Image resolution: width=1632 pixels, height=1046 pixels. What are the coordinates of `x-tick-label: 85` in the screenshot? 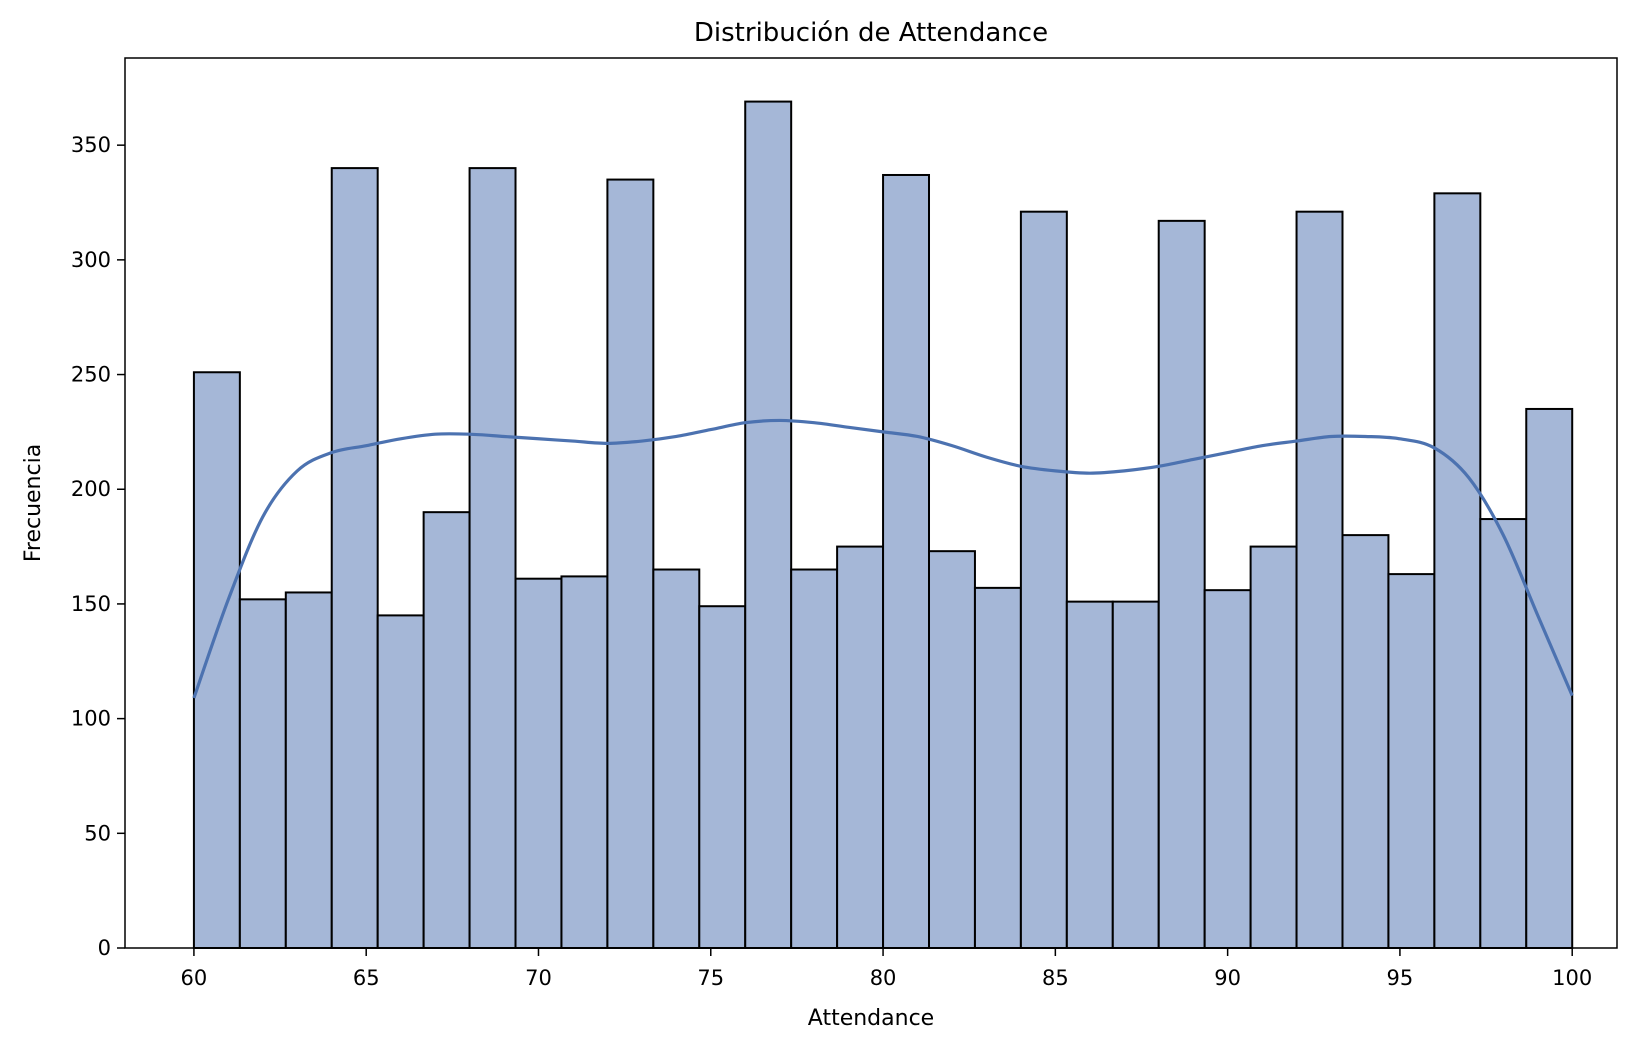 It's located at (1055, 978).